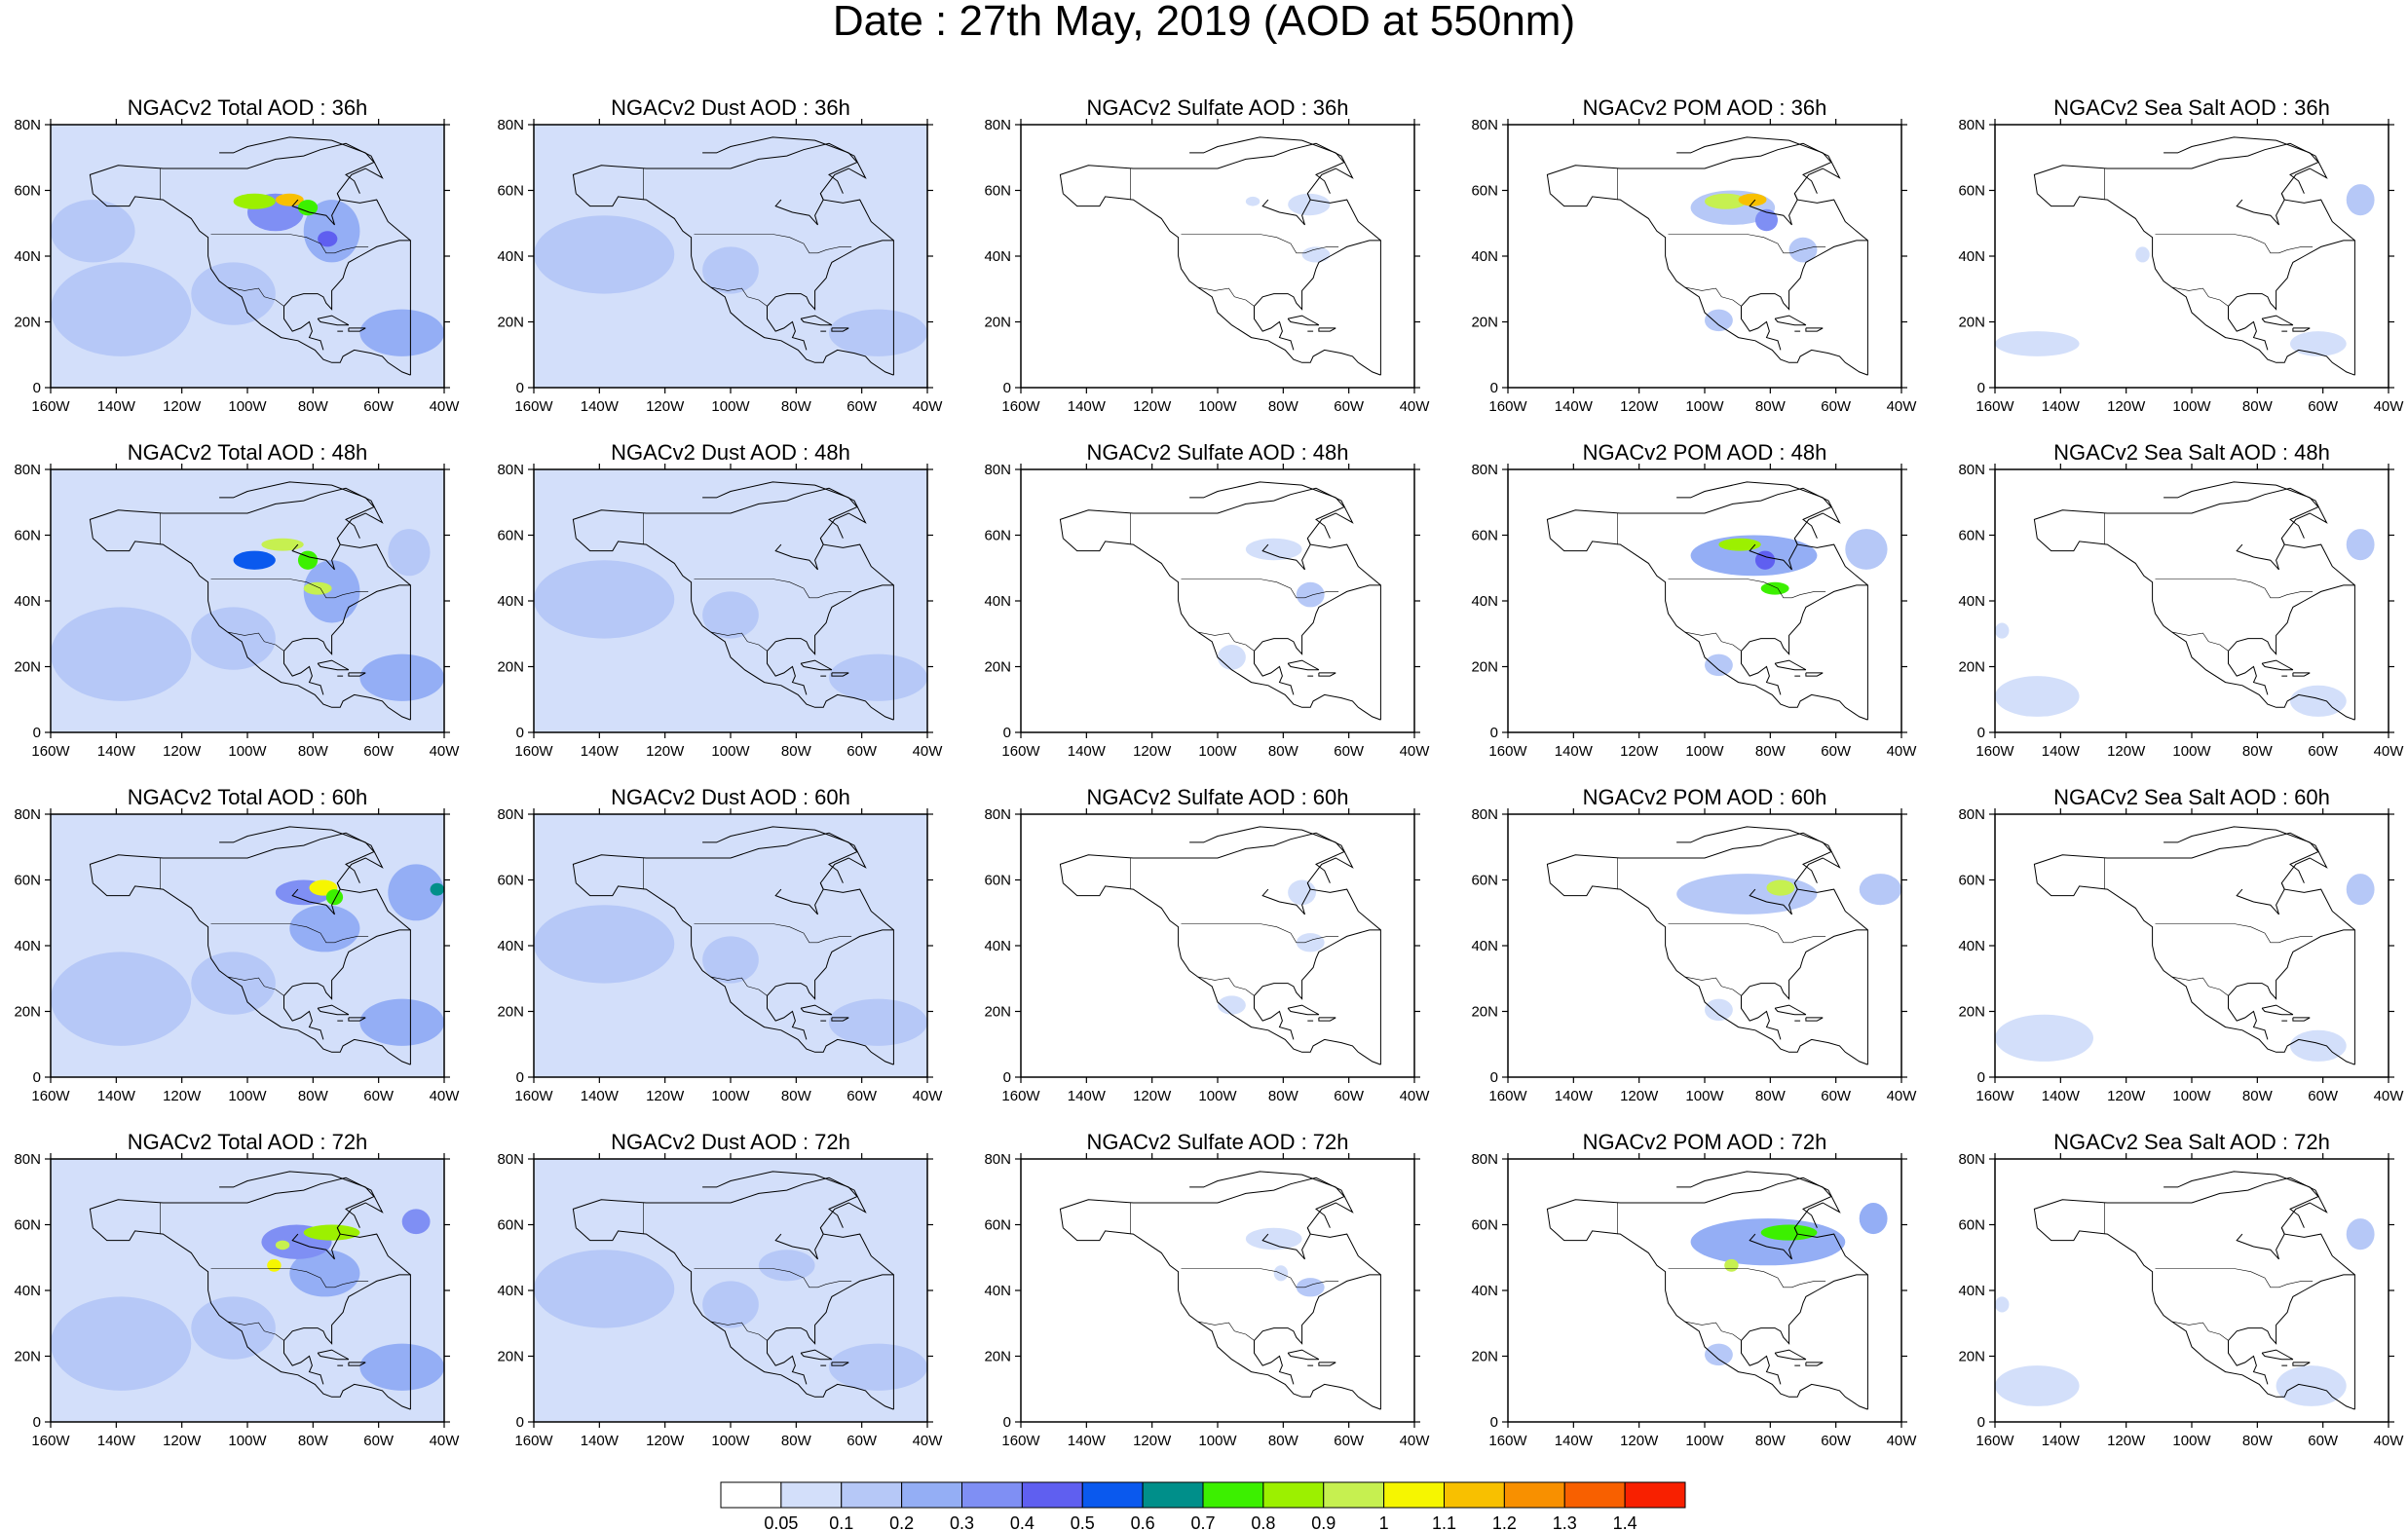 This screenshot has height=1531, width=2408. What do you see at coordinates (730, 452) in the screenshot?
I see `panel-title: NGACv2 Dust AOD : 48h` at bounding box center [730, 452].